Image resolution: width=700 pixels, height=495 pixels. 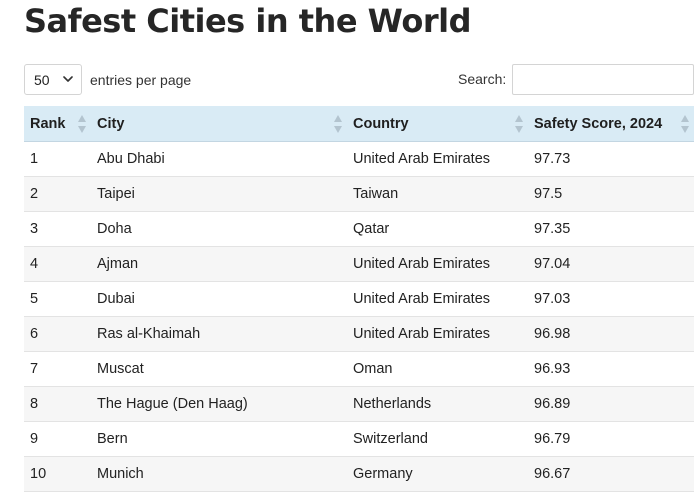 What do you see at coordinates (57, 159) in the screenshot?
I see `rank-cell: 1` at bounding box center [57, 159].